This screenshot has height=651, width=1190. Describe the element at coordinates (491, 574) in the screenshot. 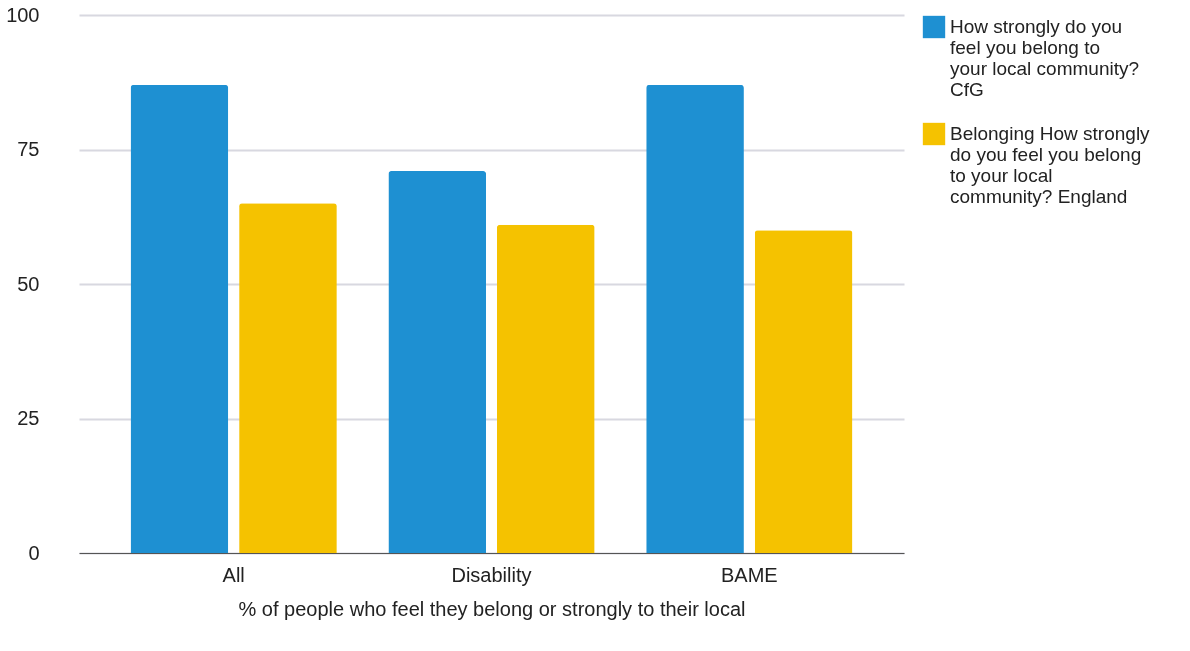

I see `x-tick-label: Disability` at that location.